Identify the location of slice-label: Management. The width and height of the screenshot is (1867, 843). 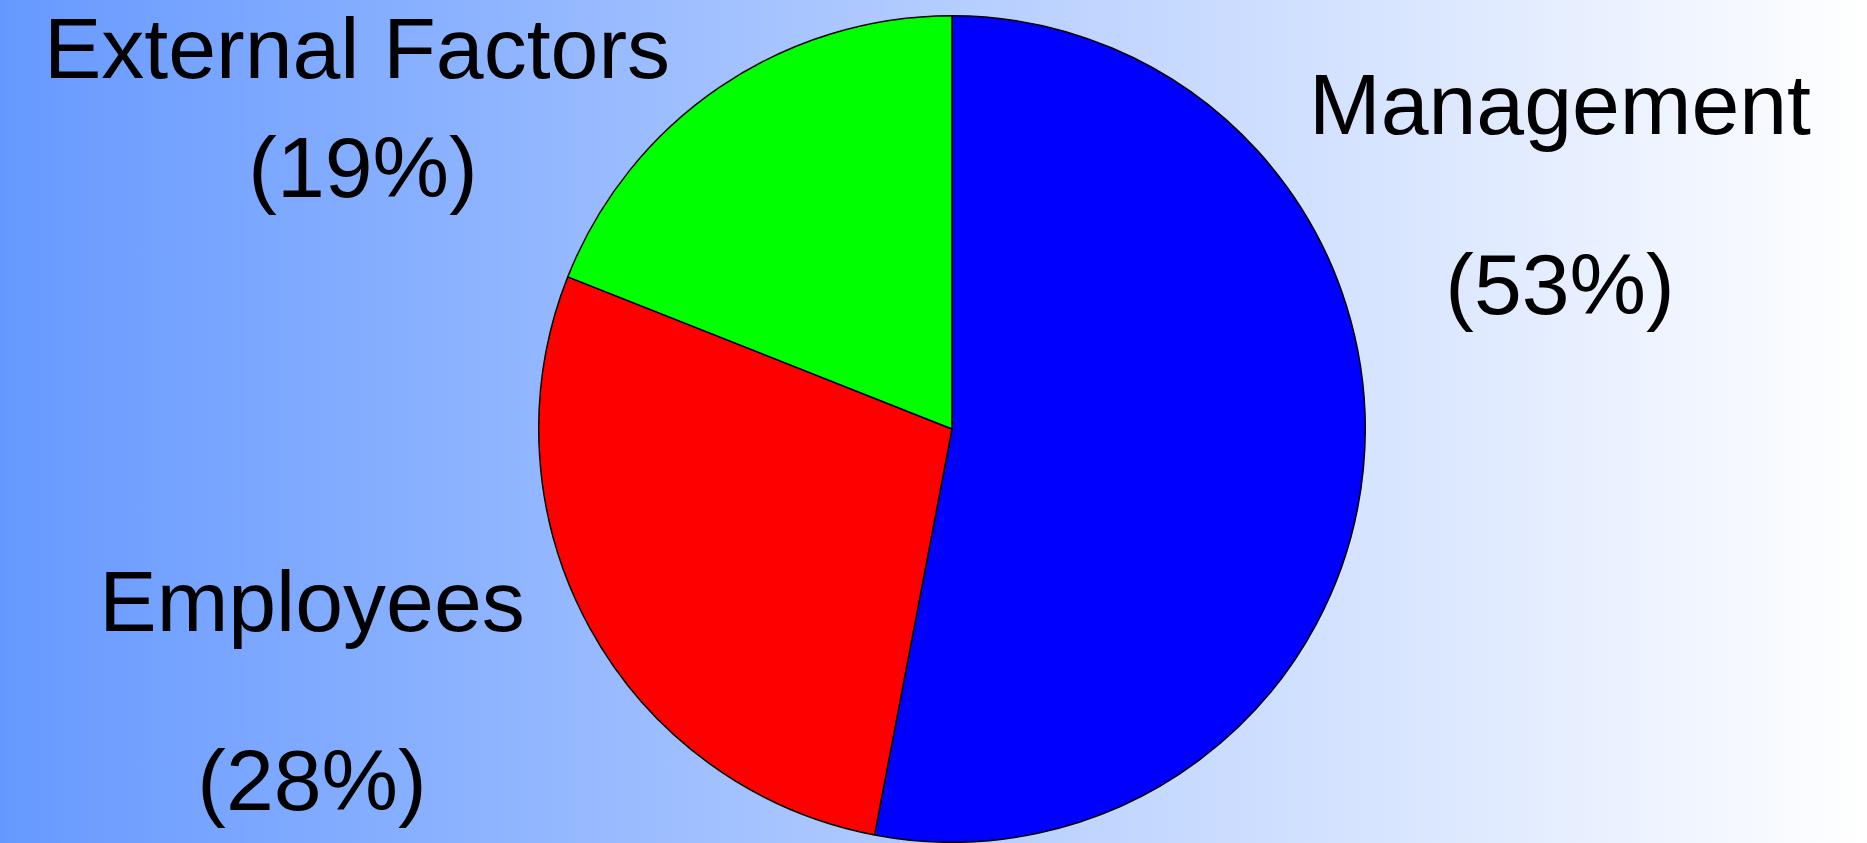
(1560, 103).